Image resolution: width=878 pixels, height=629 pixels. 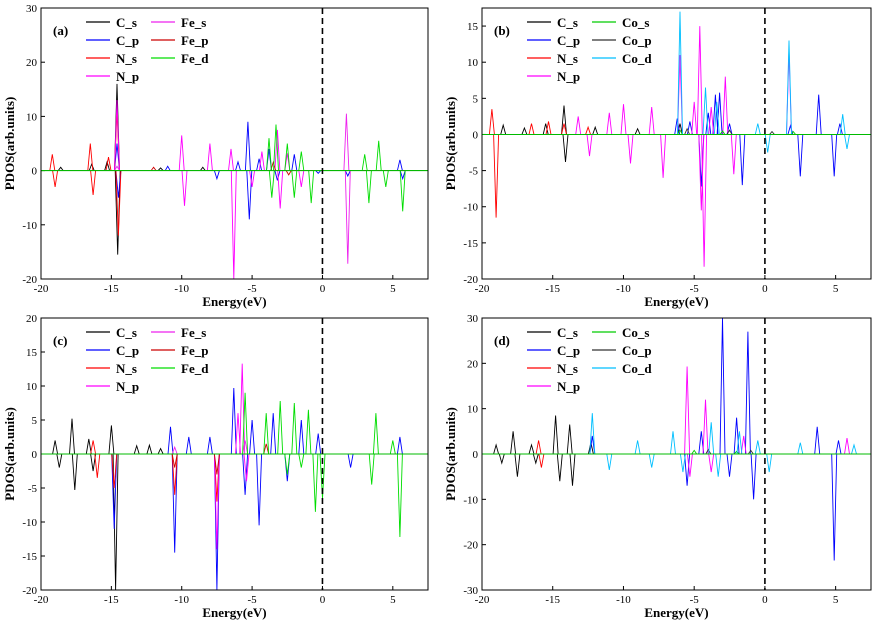 What do you see at coordinates (637, 40) in the screenshot?
I see `legend-label: Co_p` at bounding box center [637, 40].